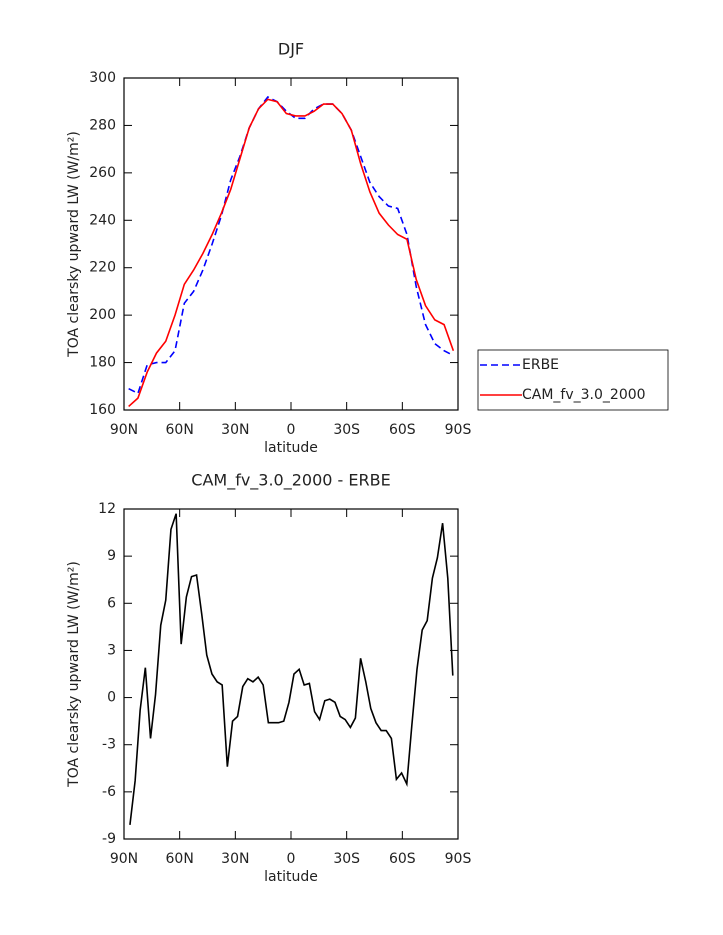  Describe the element at coordinates (109, 839) in the screenshot. I see `y-tick-label: -9` at that location.